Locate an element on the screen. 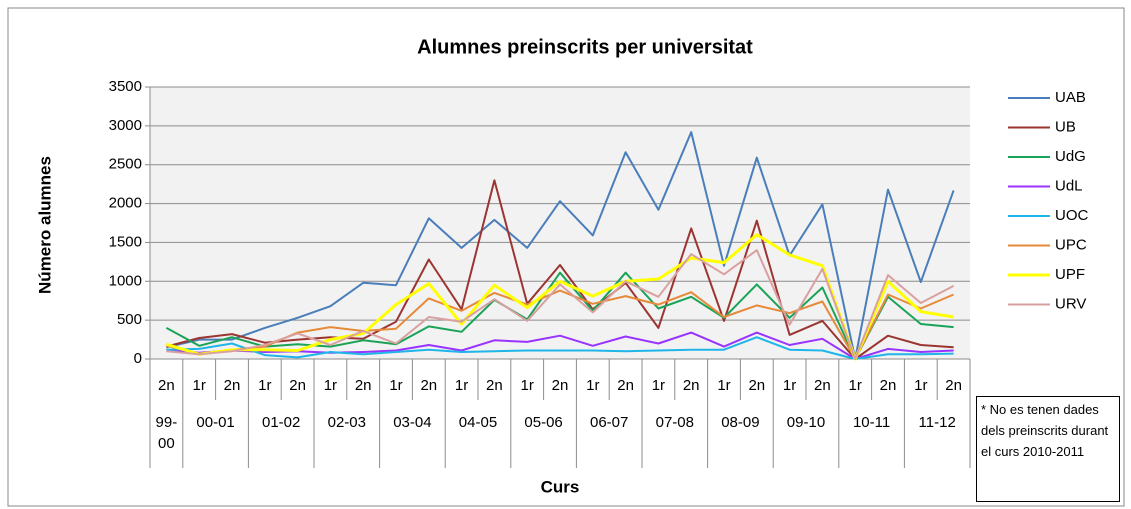 The width and height of the screenshot is (1131, 509). y-tick-label: 3000 is located at coordinates (125, 125).